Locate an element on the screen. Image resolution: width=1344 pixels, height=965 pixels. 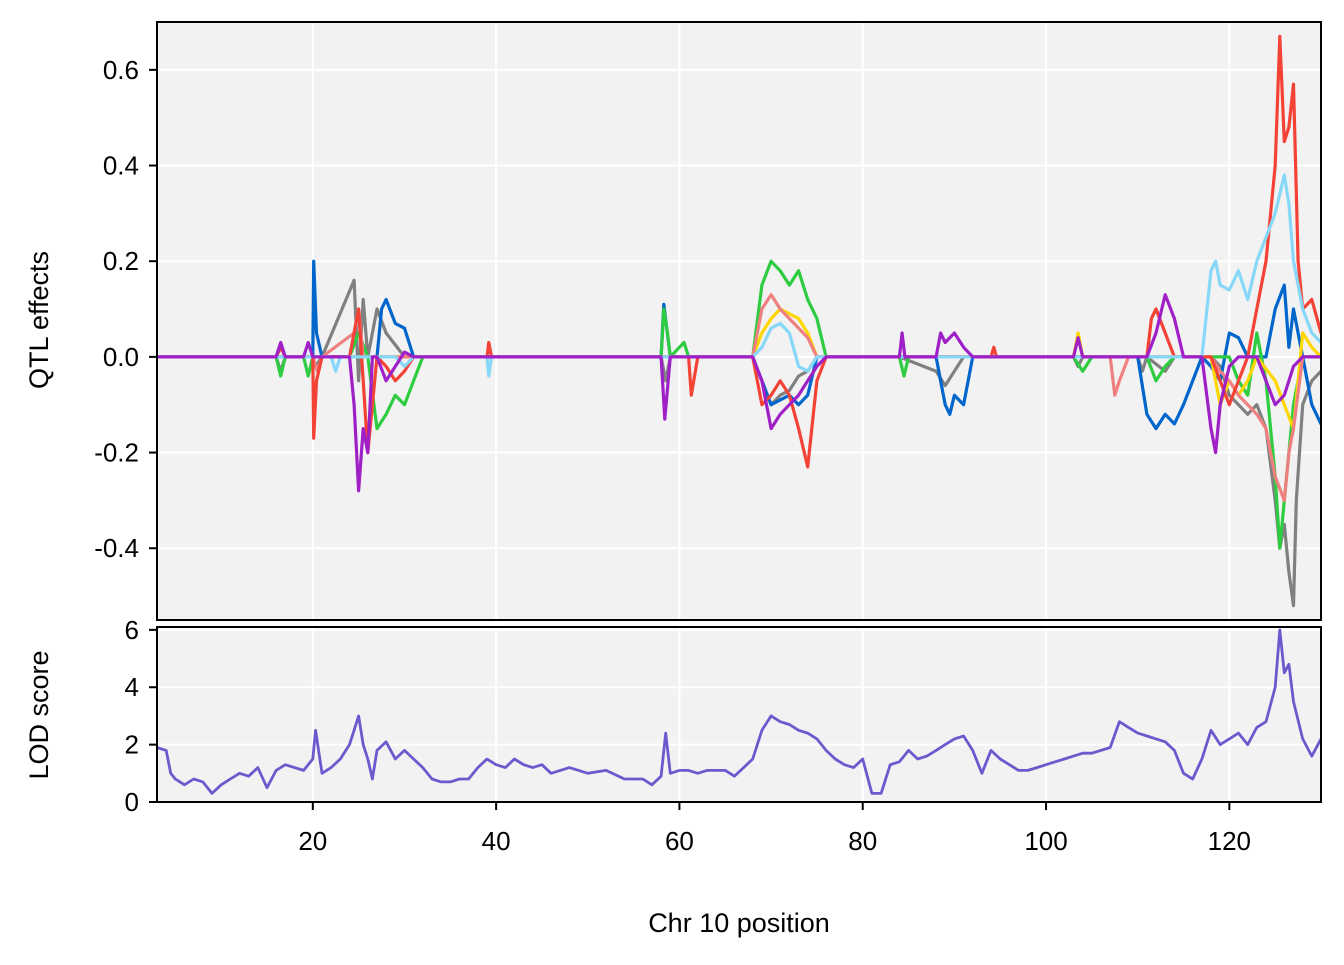
effects-y-axis-title: QTL effects is located at coordinates (39, 320).